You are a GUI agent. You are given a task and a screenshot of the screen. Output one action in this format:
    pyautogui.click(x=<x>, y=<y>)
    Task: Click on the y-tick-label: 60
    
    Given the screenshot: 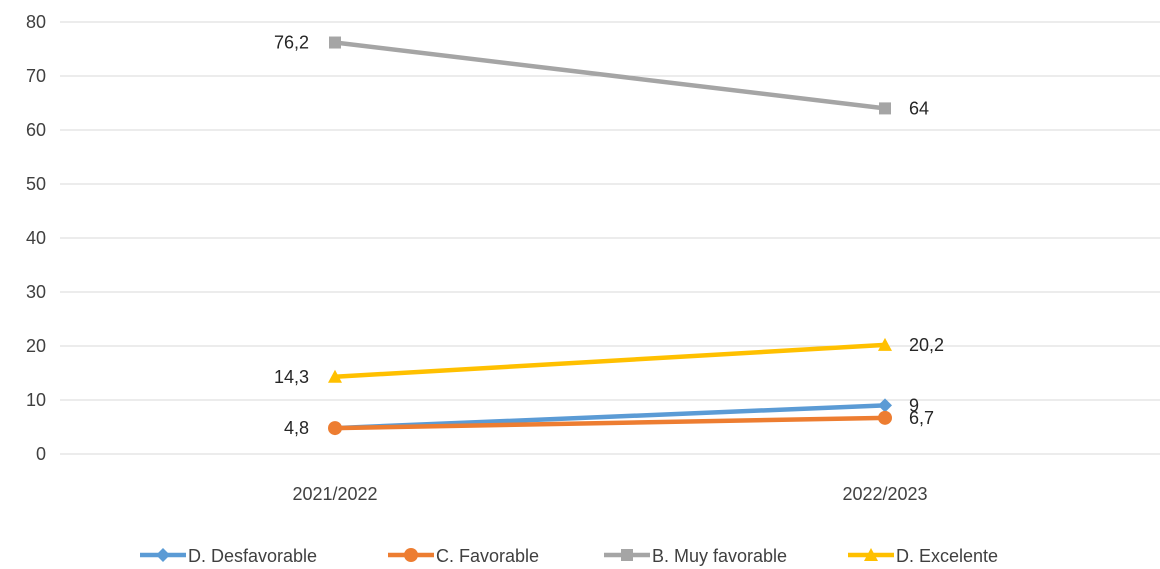 What is the action you would take?
    pyautogui.click(x=36, y=130)
    